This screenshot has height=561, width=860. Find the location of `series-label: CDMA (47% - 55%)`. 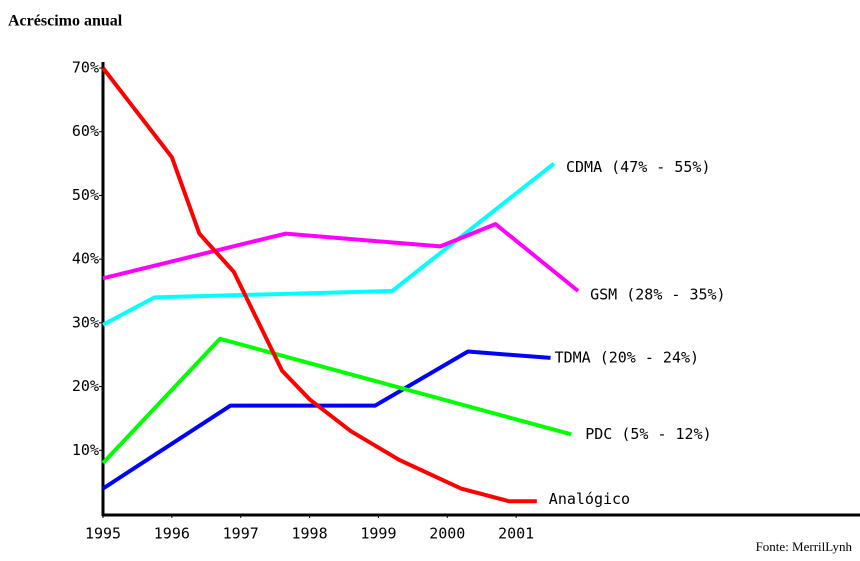

series-label: CDMA (47% - 55%) is located at coordinates (638, 167).